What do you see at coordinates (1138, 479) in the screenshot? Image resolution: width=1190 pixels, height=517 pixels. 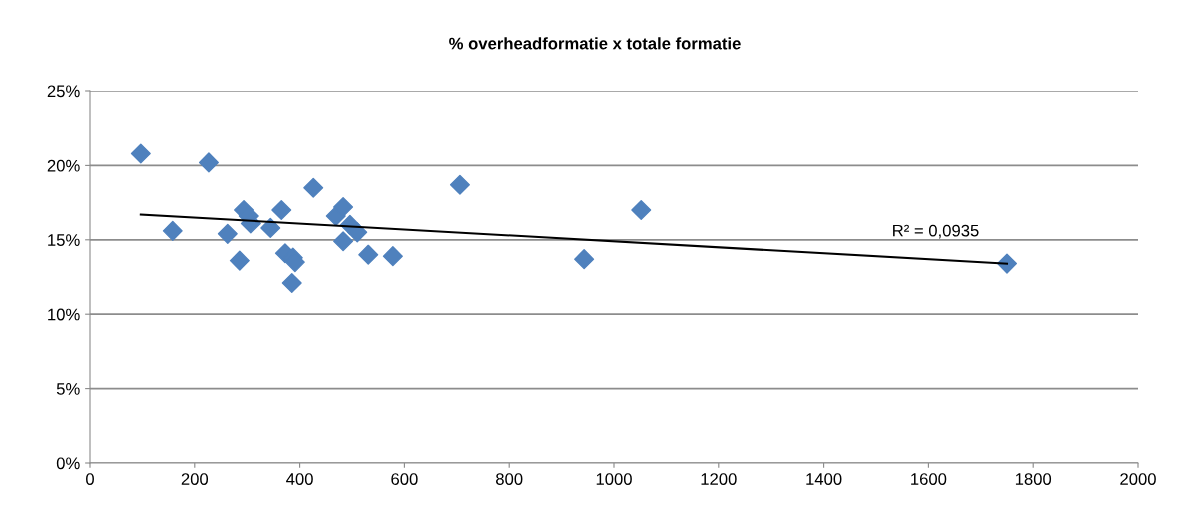 I see `x-tick-label: 2000` at bounding box center [1138, 479].